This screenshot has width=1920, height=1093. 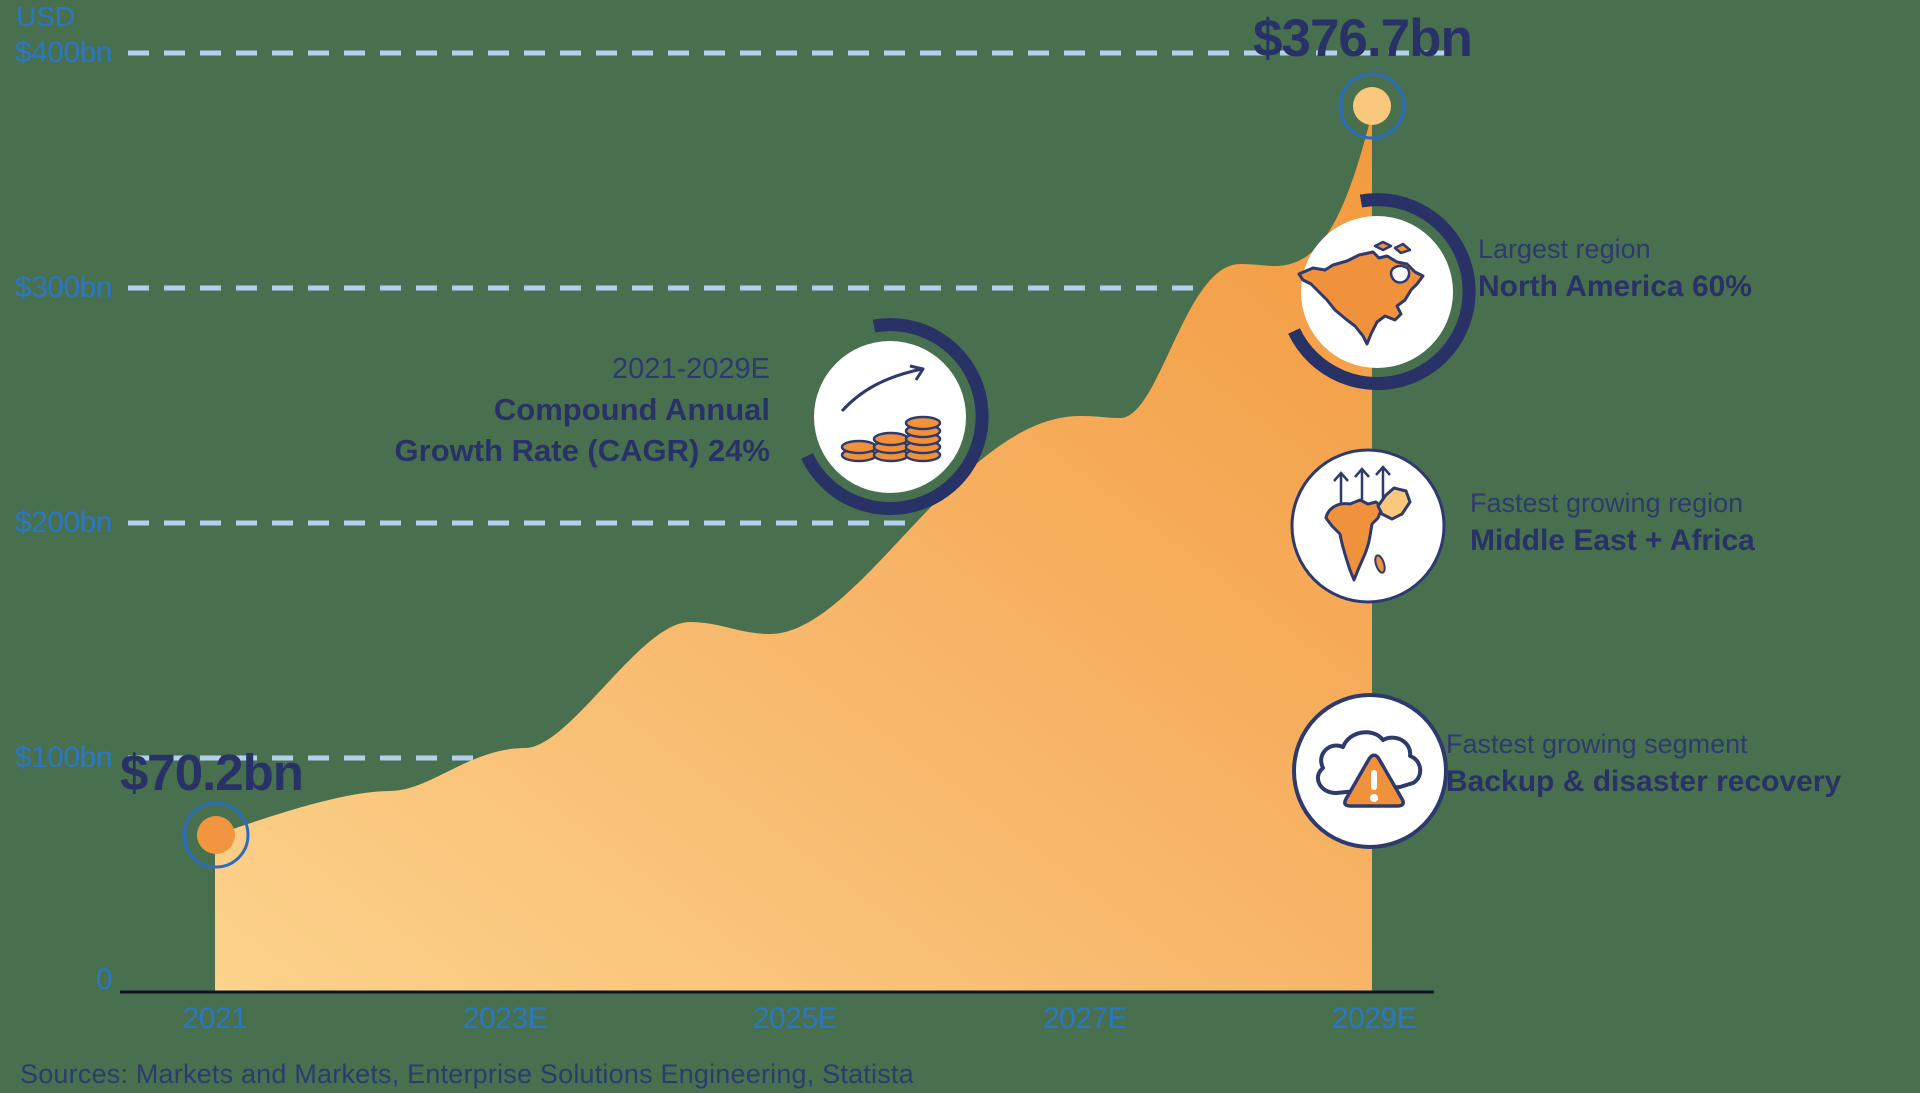 What do you see at coordinates (1564, 249) in the screenshot?
I see `callout-largest-region-caption: Largest region` at bounding box center [1564, 249].